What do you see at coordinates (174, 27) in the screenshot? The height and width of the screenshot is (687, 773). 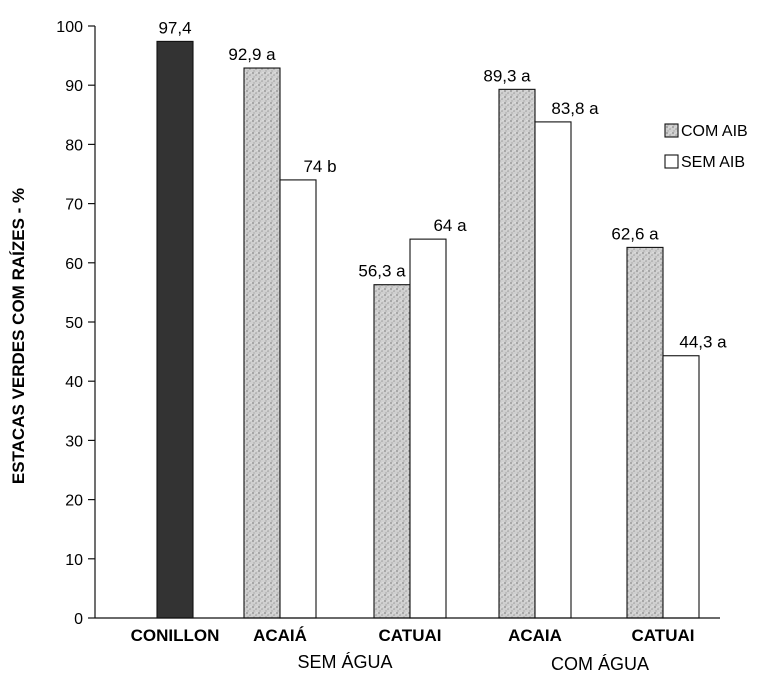 I see `bar-value-label: 97,4` at bounding box center [174, 27].